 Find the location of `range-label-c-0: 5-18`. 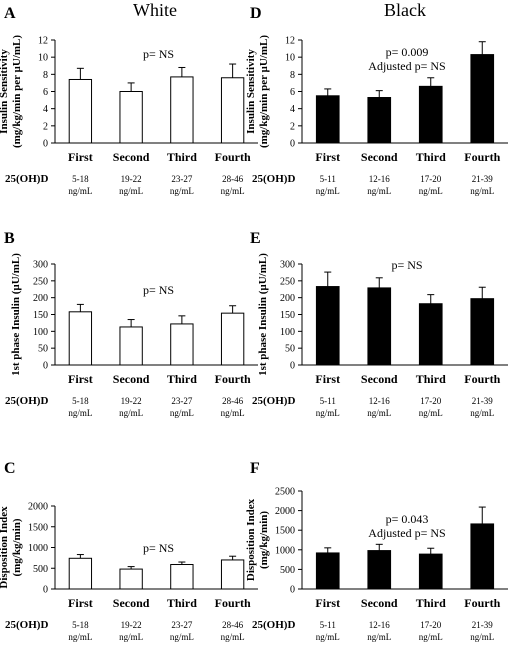

range-label-c-0: 5-18 is located at coordinates (80, 625).